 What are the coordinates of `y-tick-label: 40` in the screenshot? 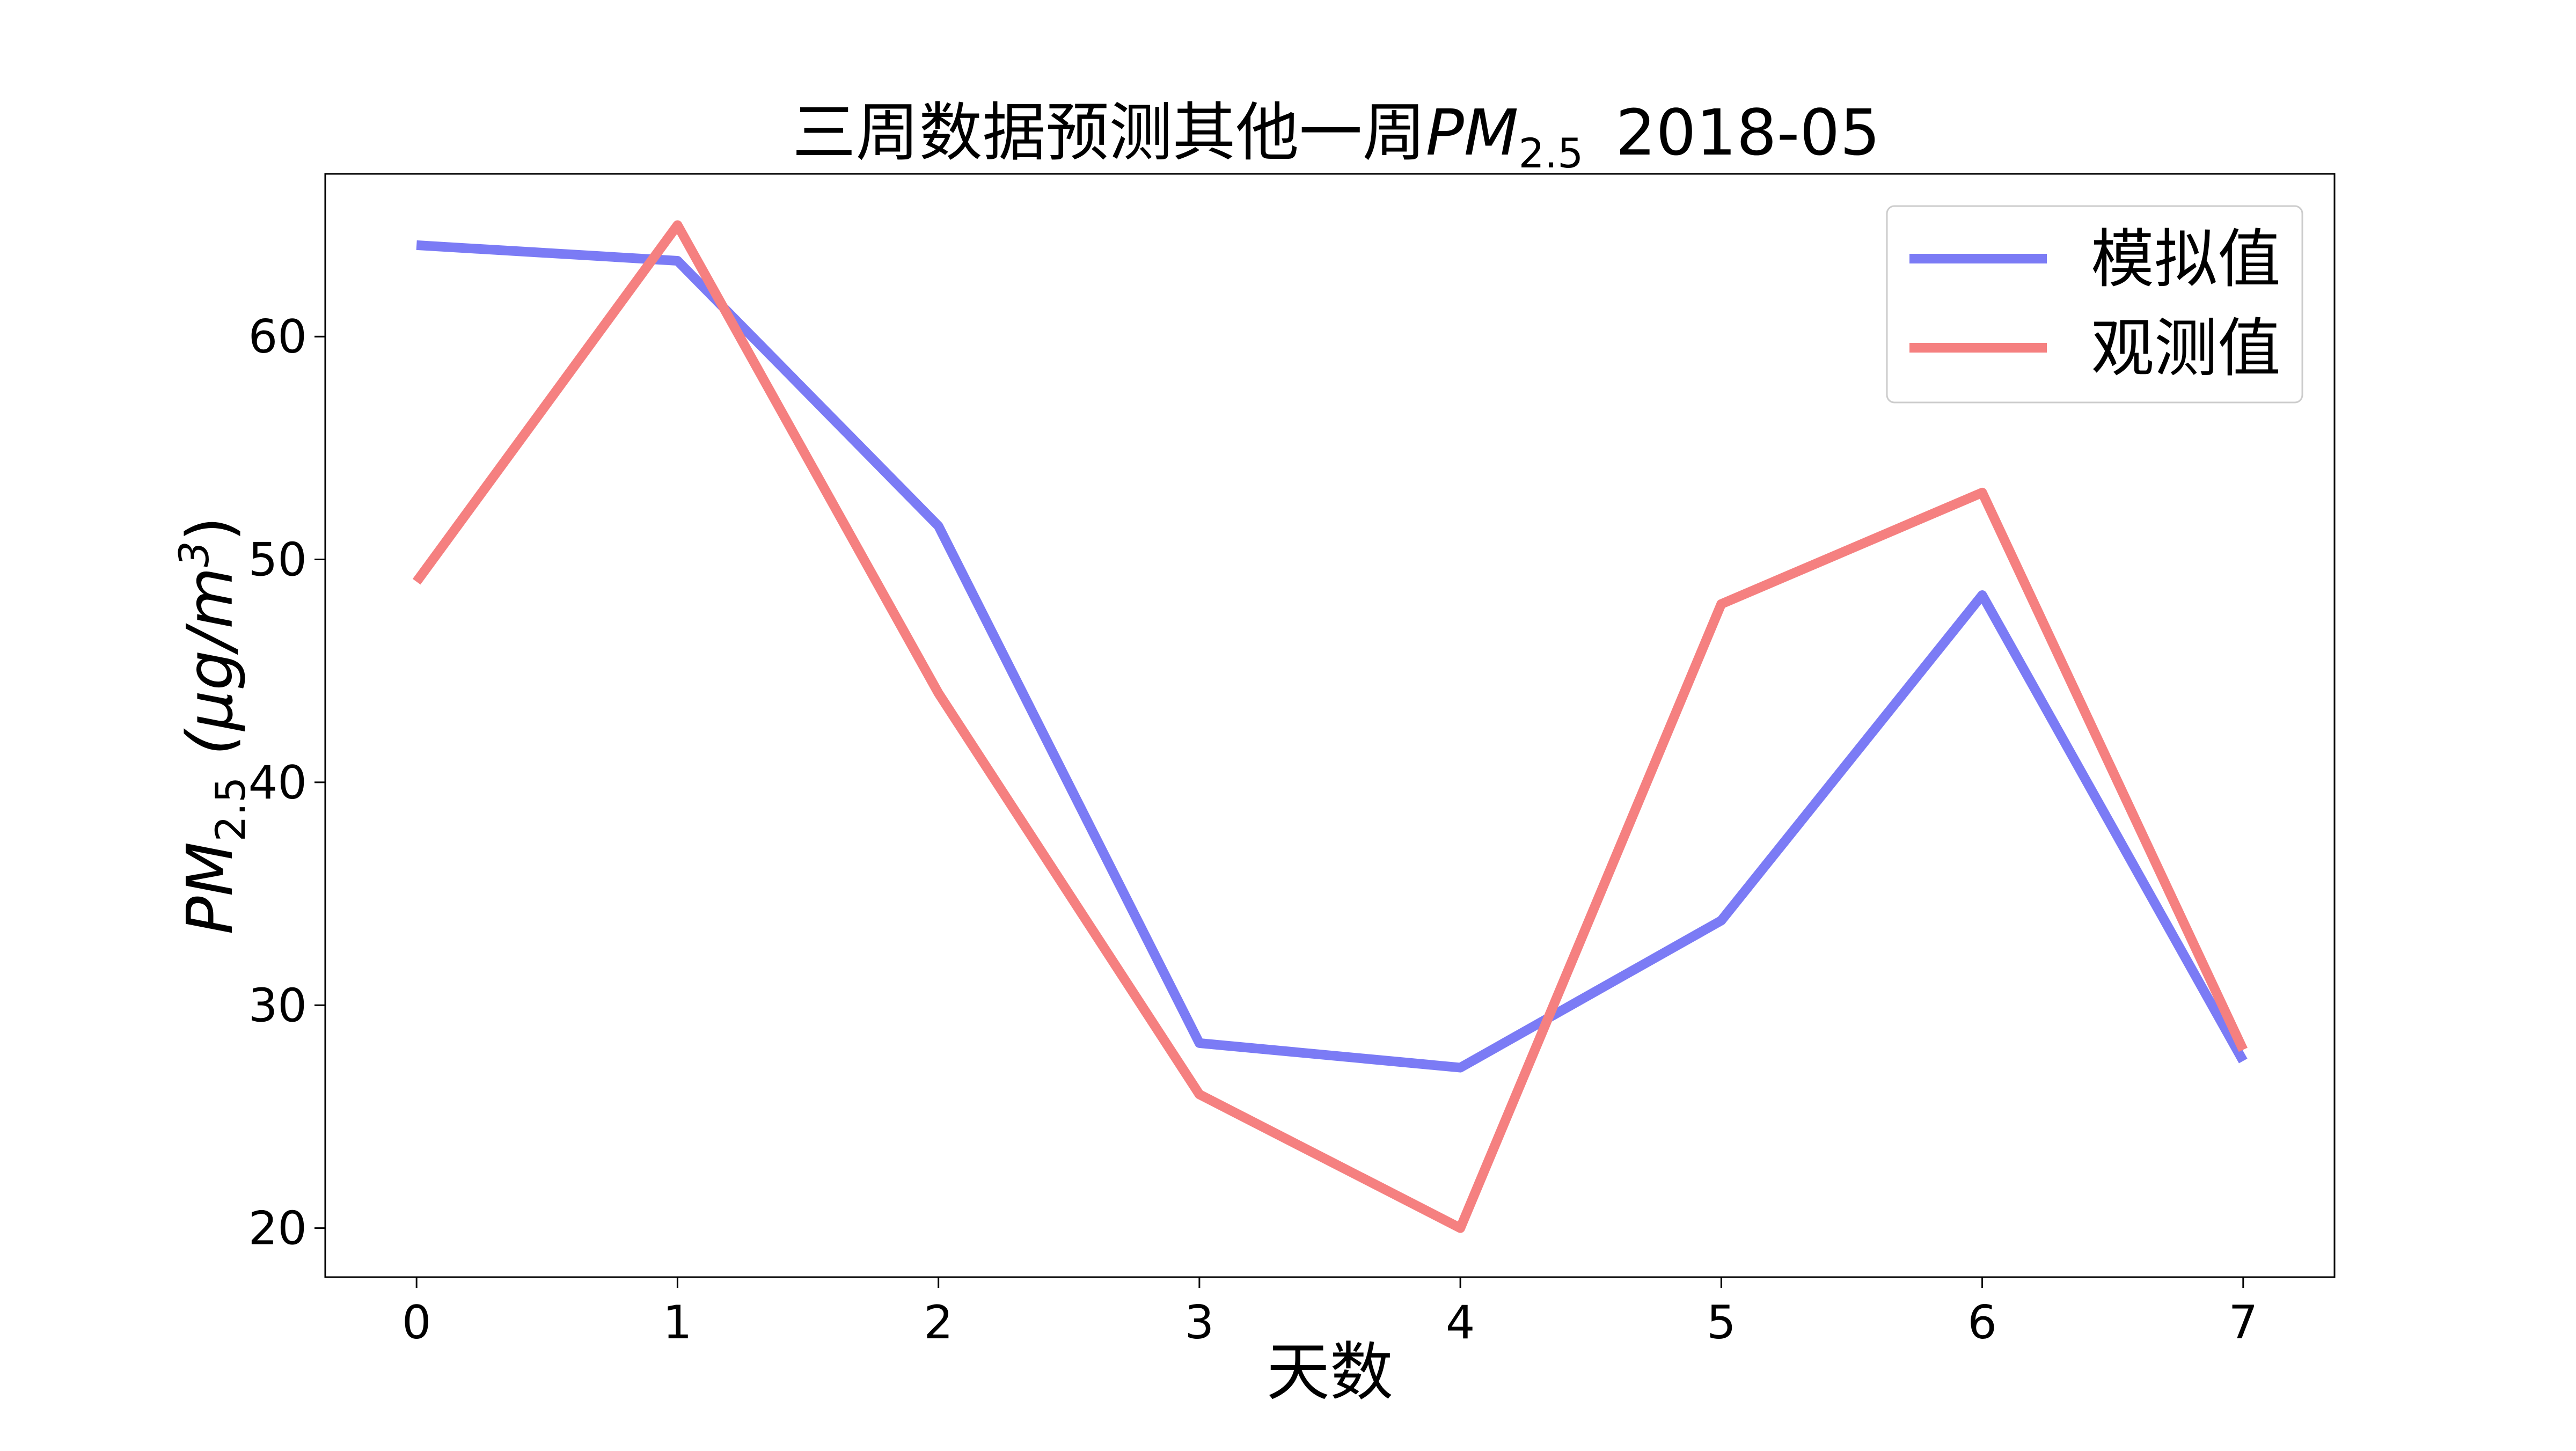 It's located at (277, 783).